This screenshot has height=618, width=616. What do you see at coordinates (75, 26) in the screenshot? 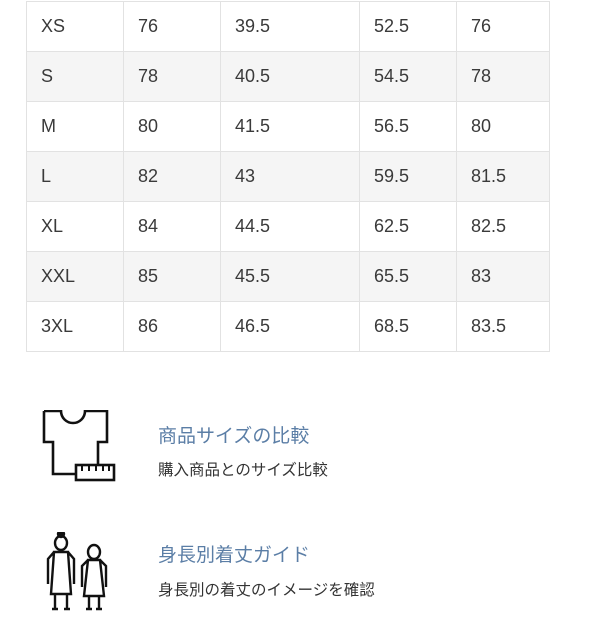
I see `size-label-cell: XS` at bounding box center [75, 26].